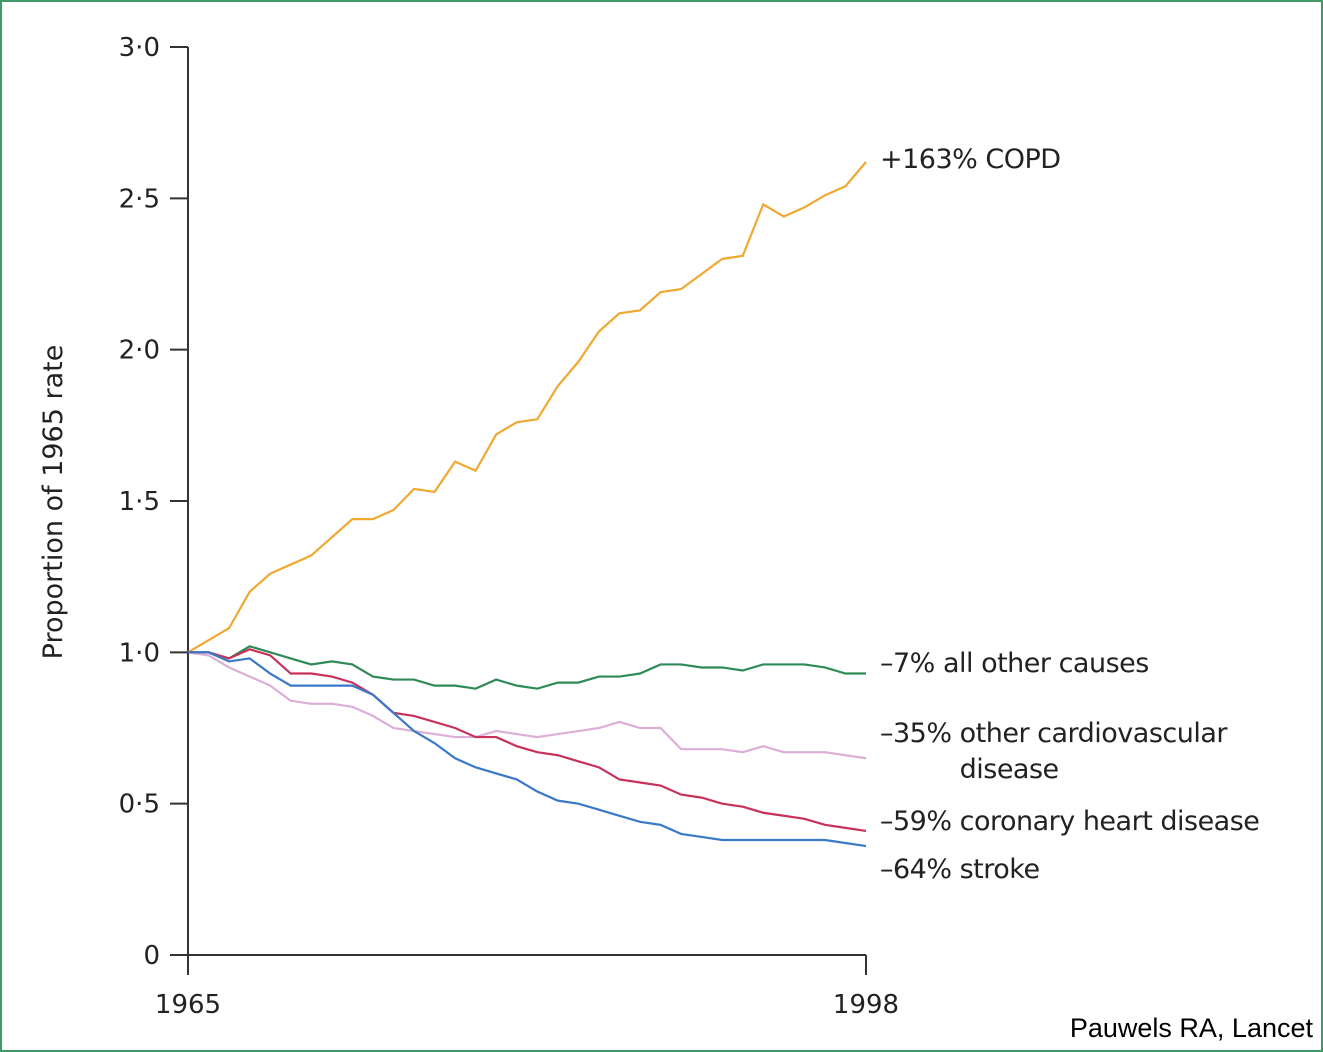 The height and width of the screenshot is (1052, 1323). Describe the element at coordinates (916, 733) in the screenshot. I see `series-change: –35%` at that location.